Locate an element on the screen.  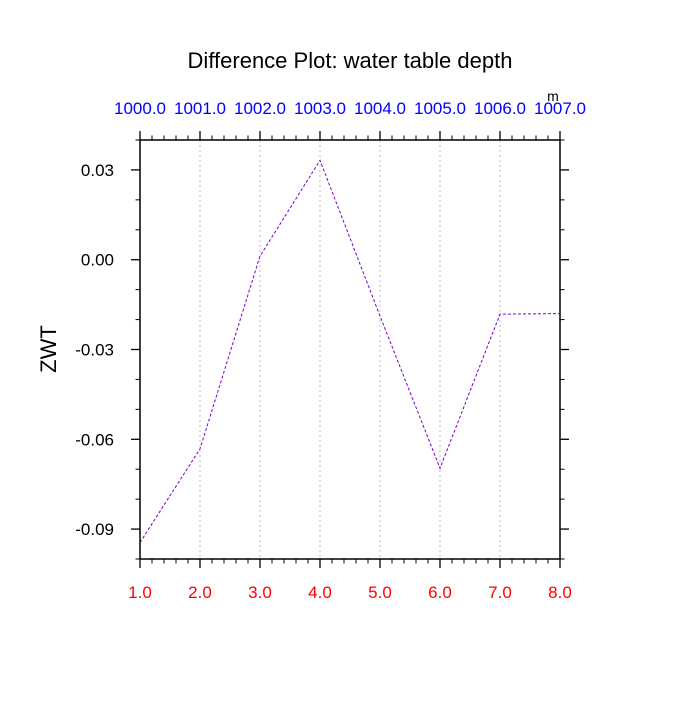
y-tick-label: -0.03 is located at coordinates (94, 350).